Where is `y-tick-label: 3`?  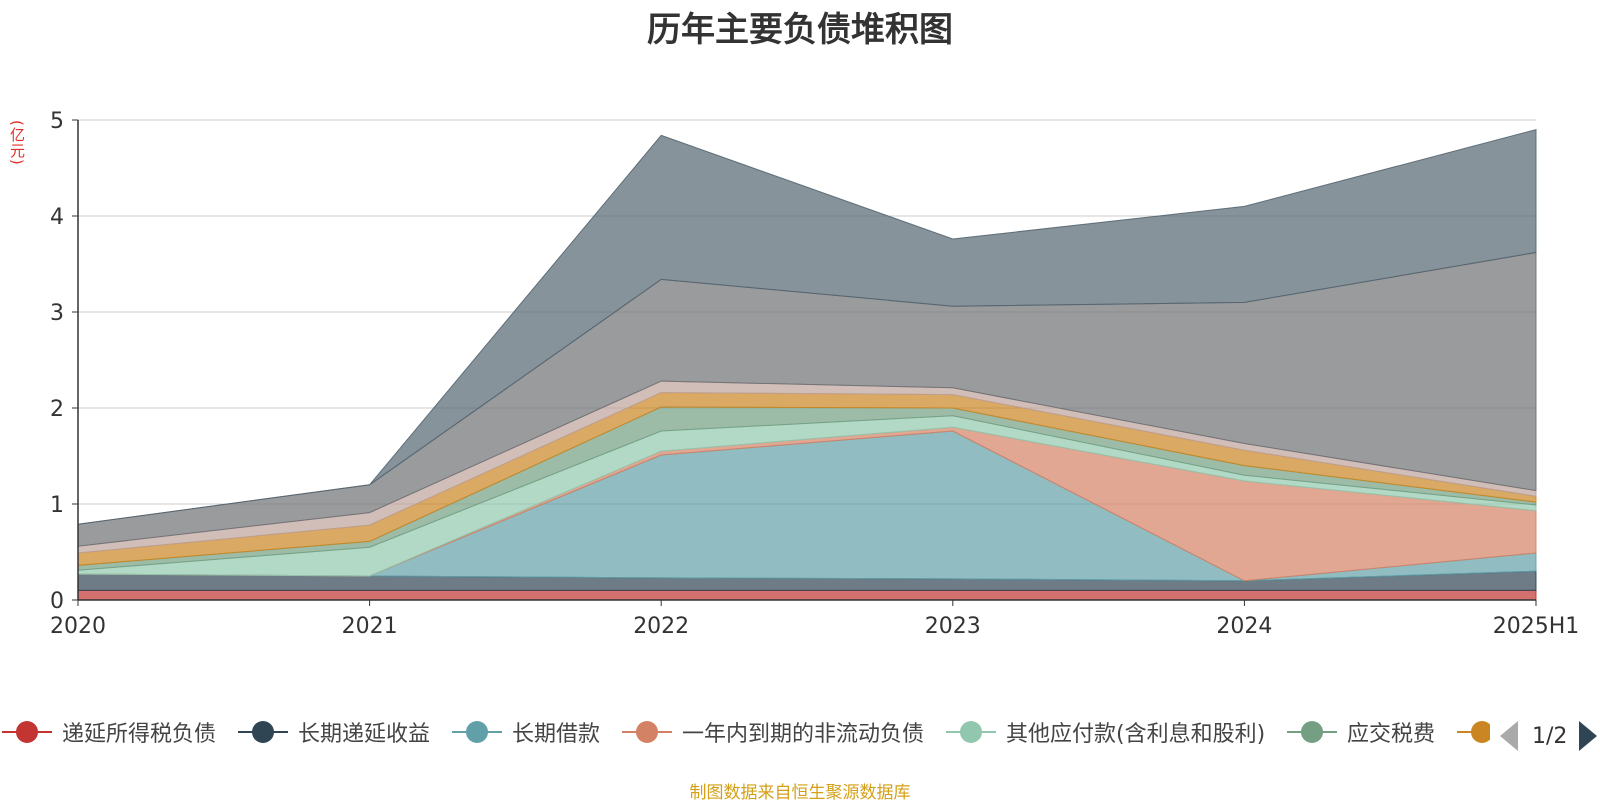
y-tick-label: 3 is located at coordinates (57, 313).